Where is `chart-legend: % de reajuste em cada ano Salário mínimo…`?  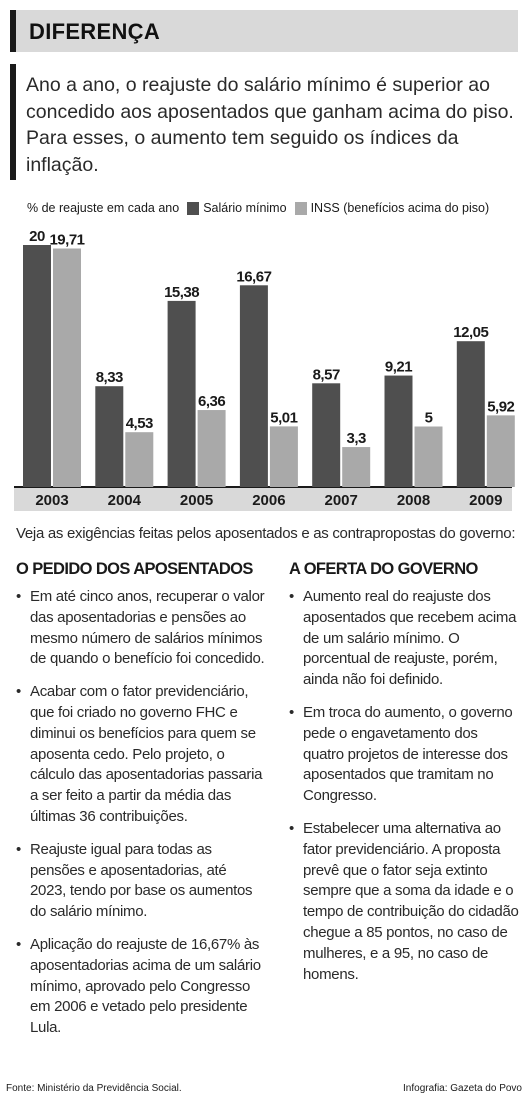 chart-legend: % de reajuste em cada ano Salário mínimo… is located at coordinates (258, 208).